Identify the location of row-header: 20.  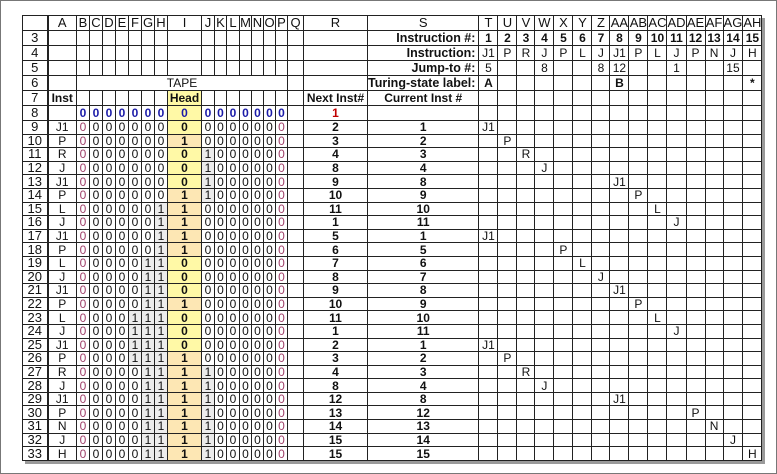
(35, 277).